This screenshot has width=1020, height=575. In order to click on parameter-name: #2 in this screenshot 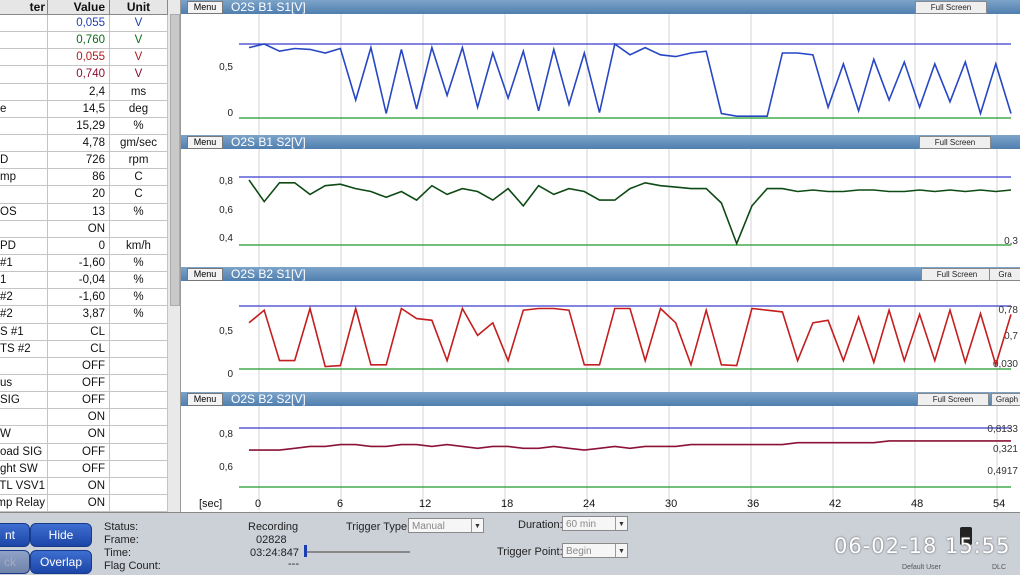, I will do `click(24, 297)`.